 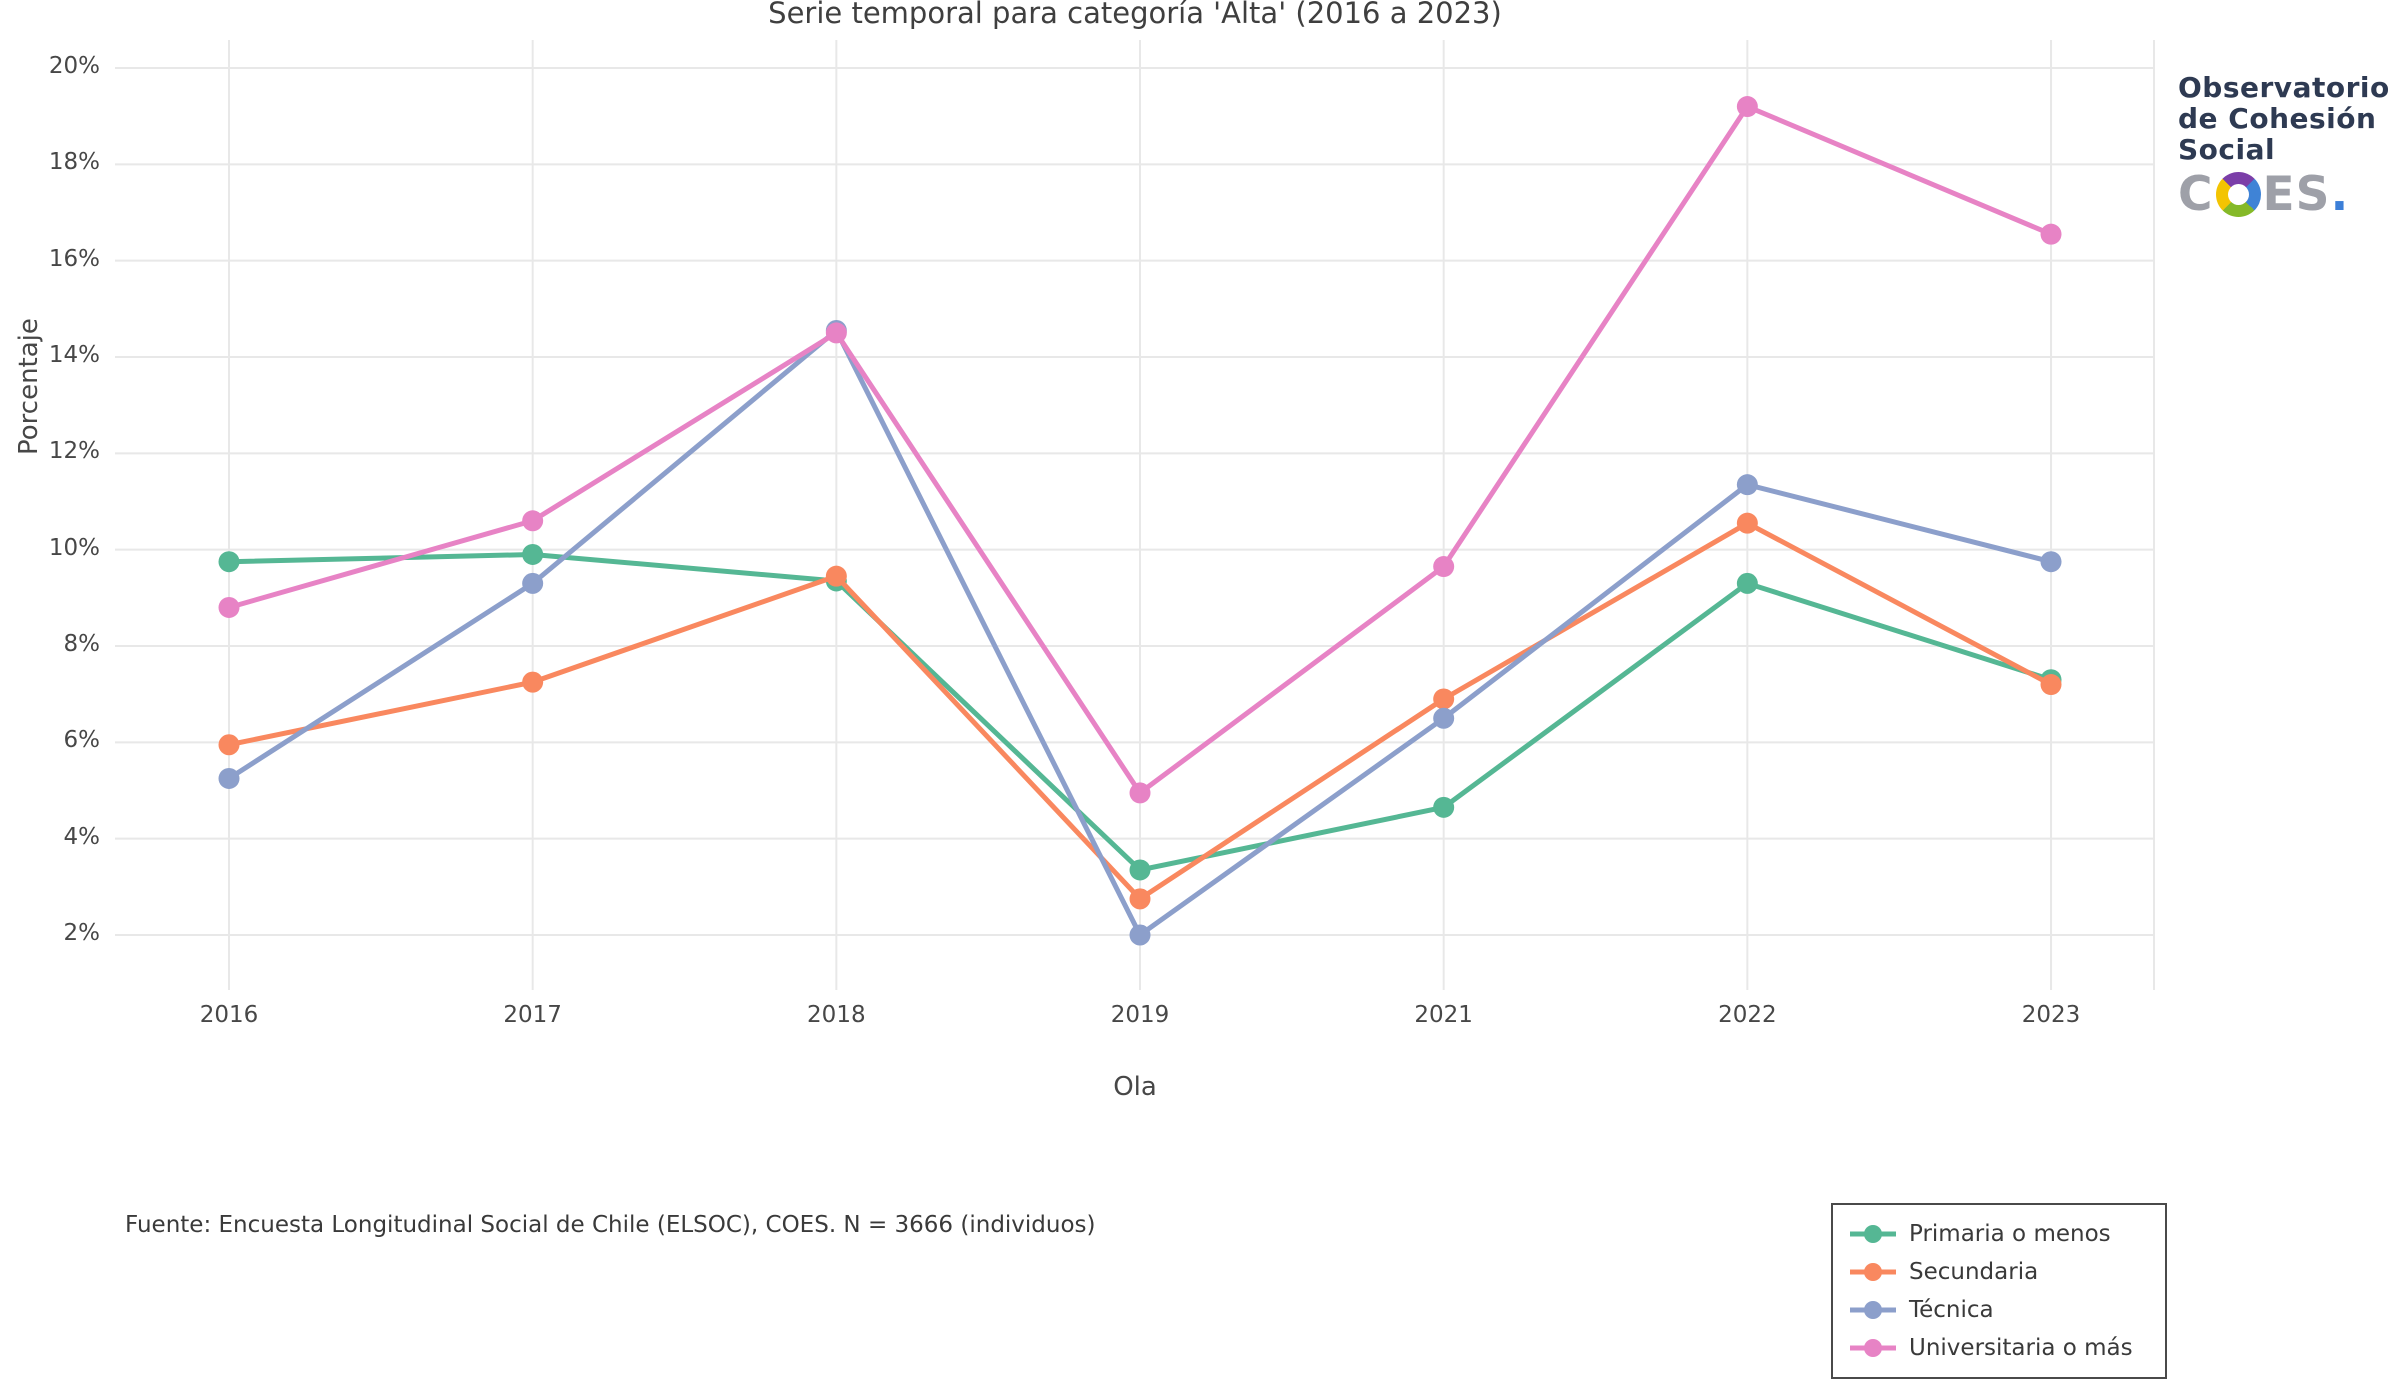 I want to click on legend-label: Primaria o menos, so click(x=2010, y=1234).